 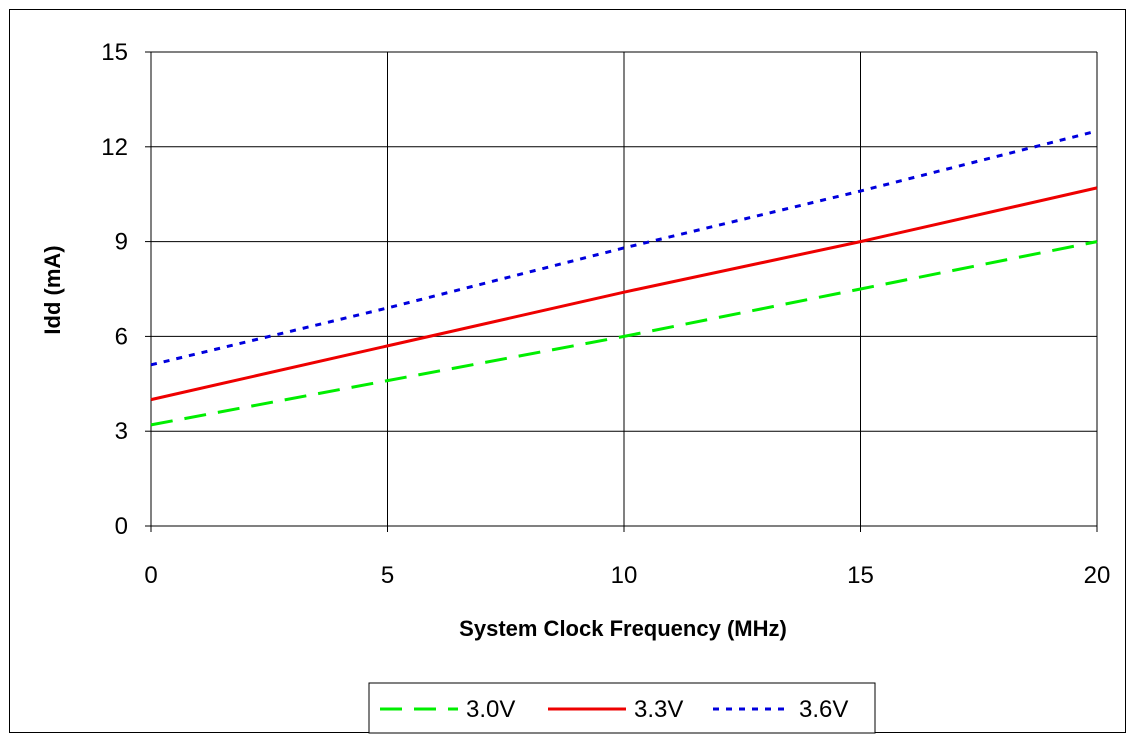 What do you see at coordinates (860, 575) in the screenshot?
I see `x-tick-label: 15` at bounding box center [860, 575].